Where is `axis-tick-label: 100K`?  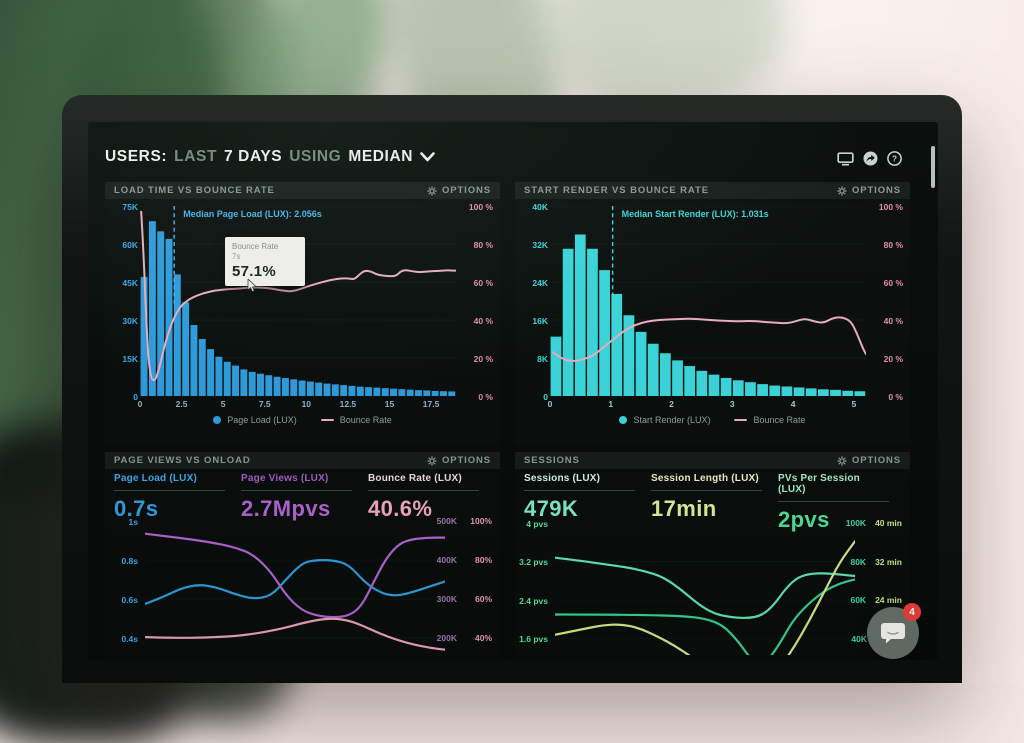 axis-tick-label: 100K is located at coordinates (856, 523).